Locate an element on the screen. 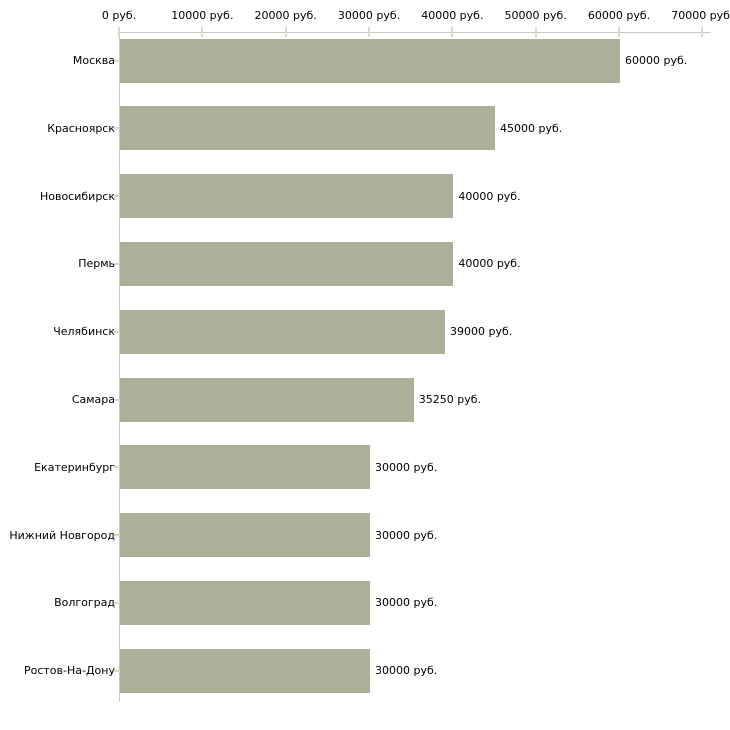 The image size is (730, 730). category-label: Пермь is located at coordinates (96, 264).